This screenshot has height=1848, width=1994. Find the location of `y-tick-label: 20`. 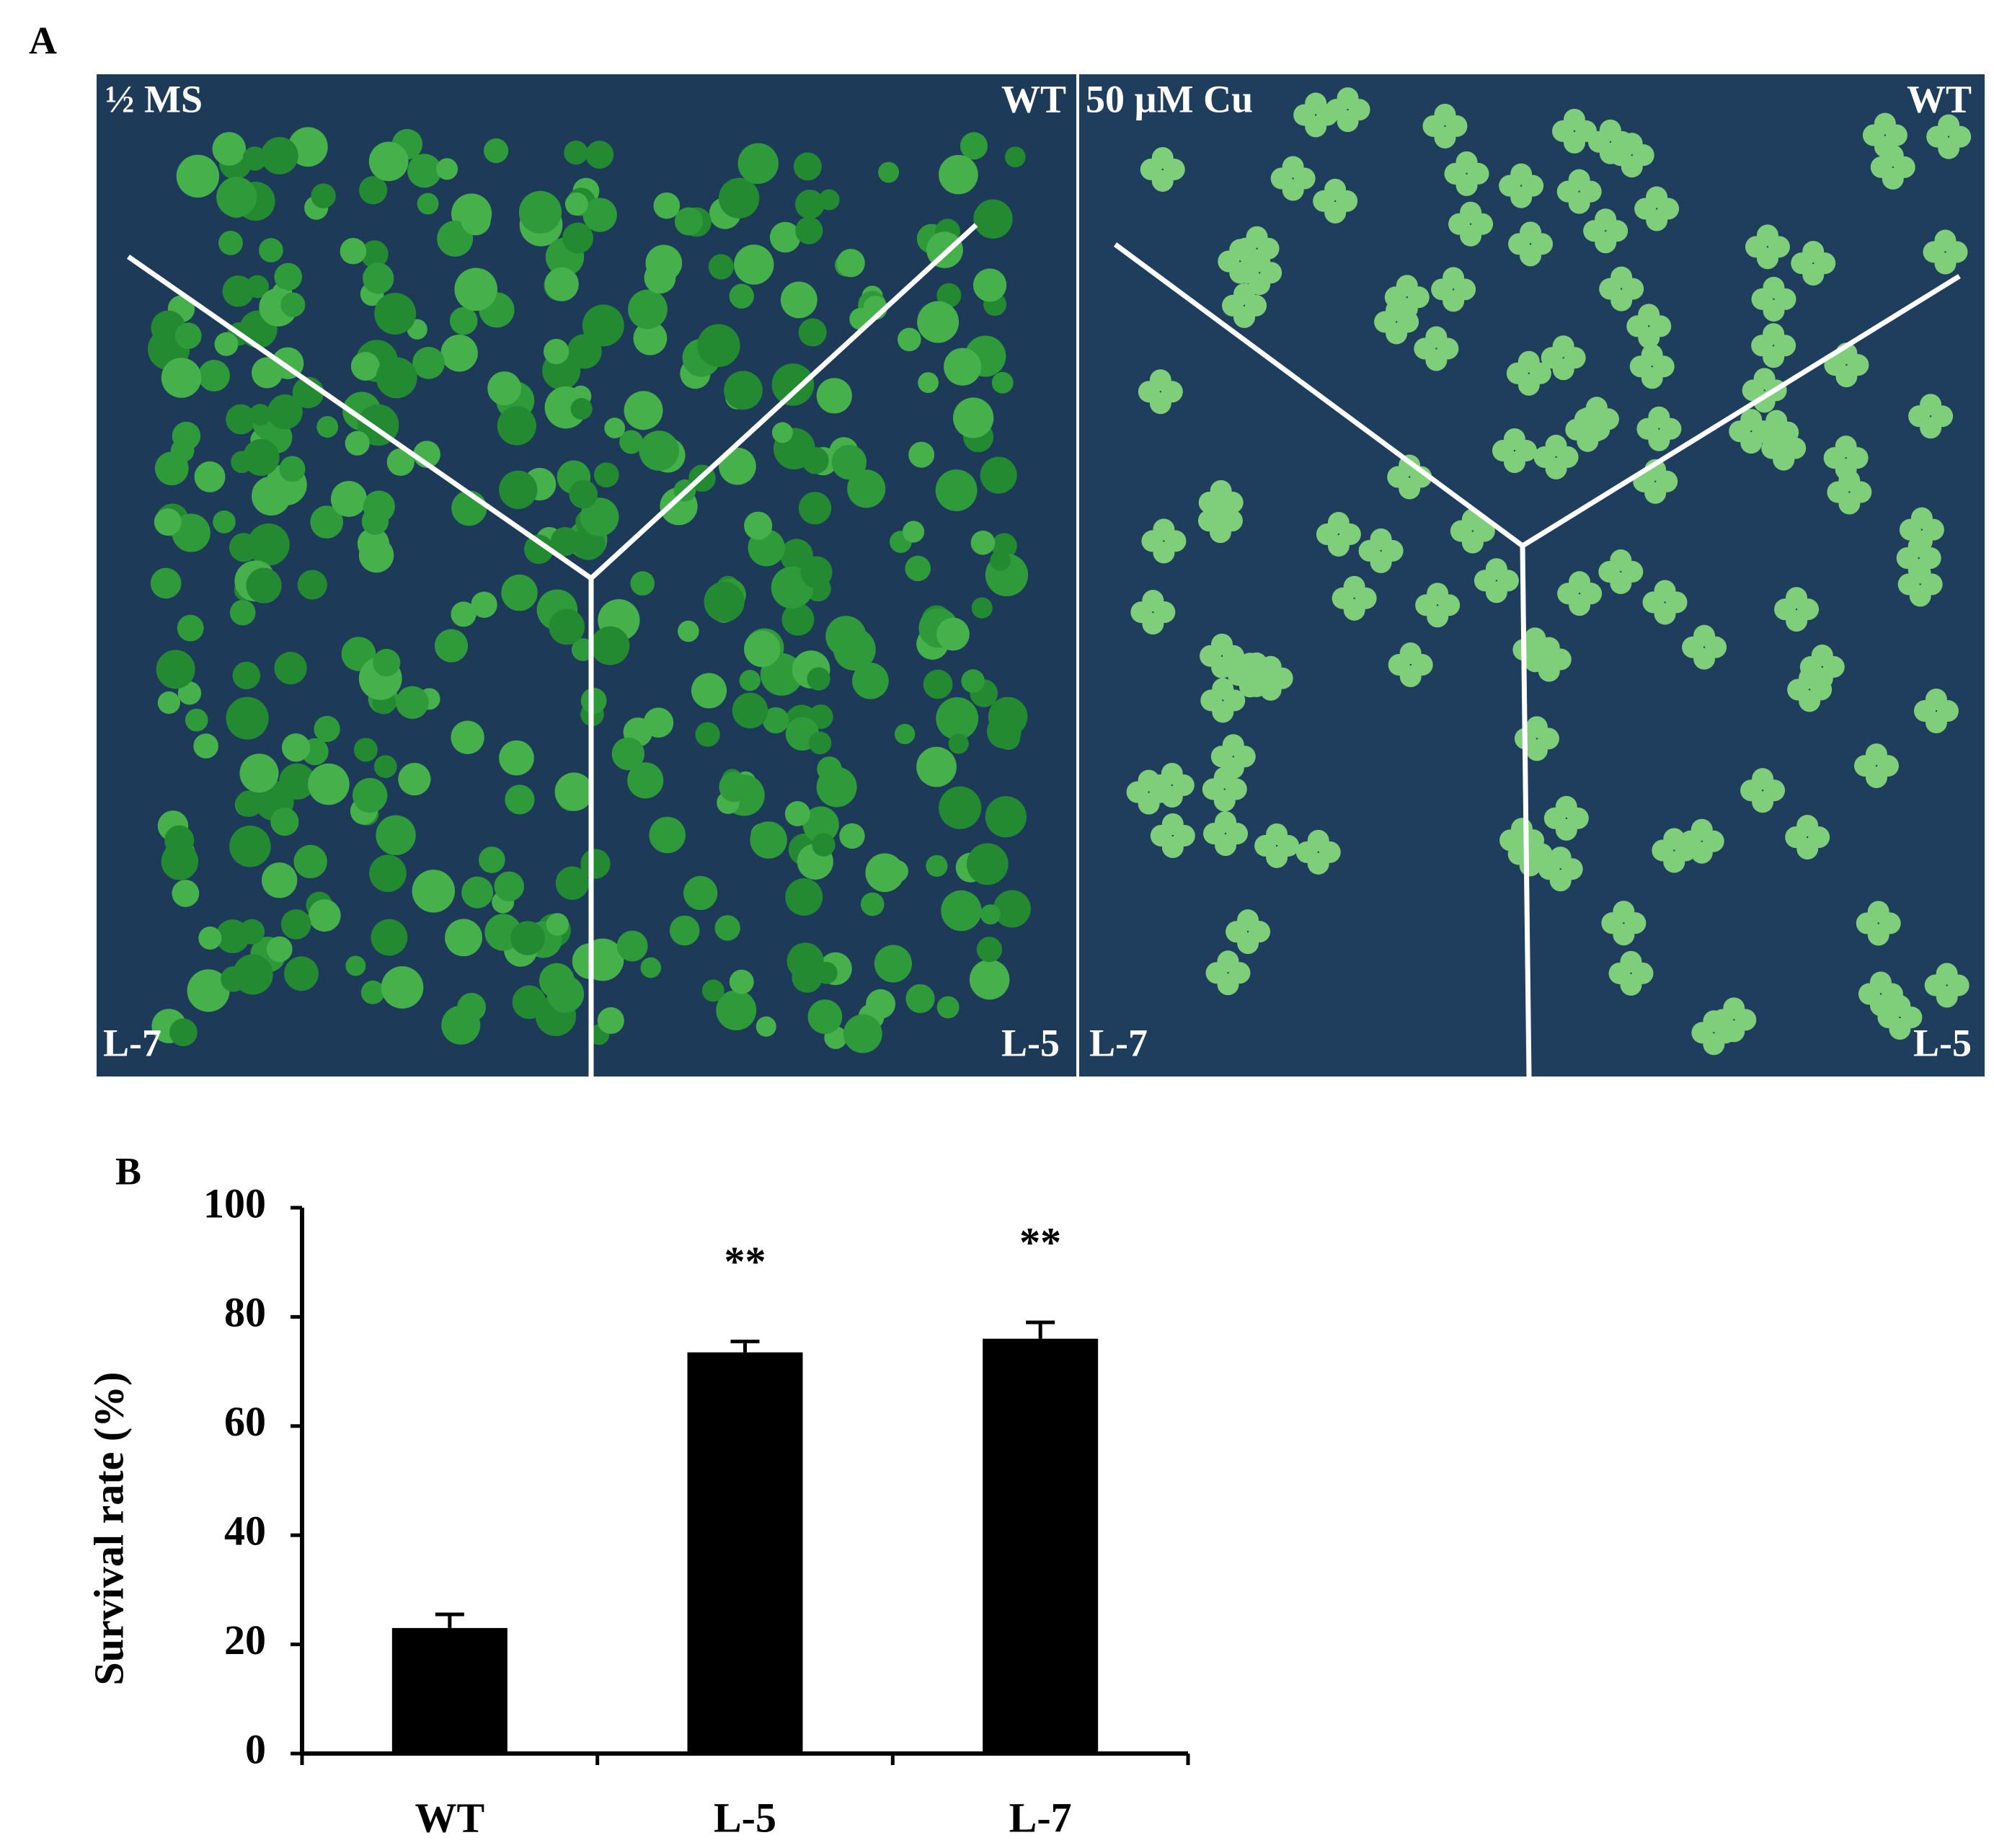

y-tick-label: 20 is located at coordinates (245, 1640).